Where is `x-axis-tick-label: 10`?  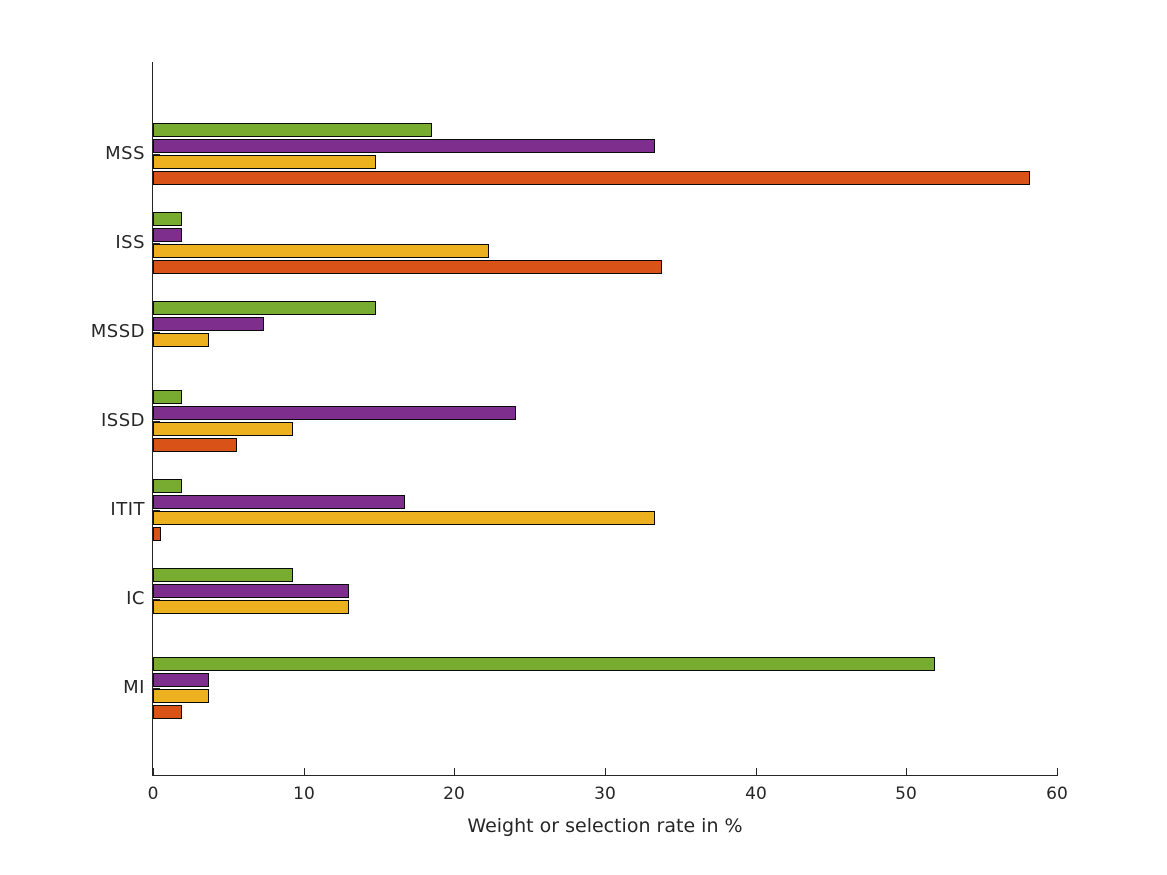
x-axis-tick-label: 10 is located at coordinates (304, 794).